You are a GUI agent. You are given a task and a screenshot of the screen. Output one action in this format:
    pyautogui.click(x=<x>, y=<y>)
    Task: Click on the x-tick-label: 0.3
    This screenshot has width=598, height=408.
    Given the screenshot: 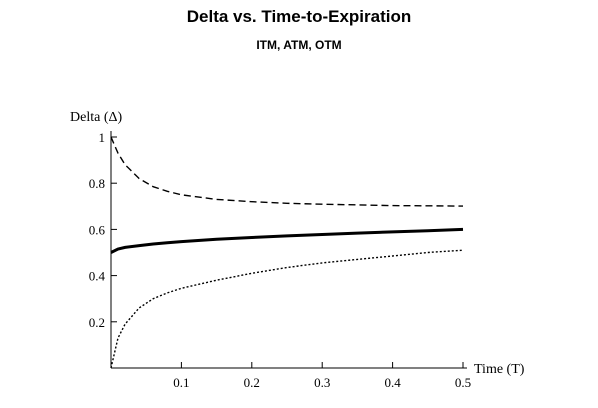 What is the action you would take?
    pyautogui.click(x=322, y=382)
    